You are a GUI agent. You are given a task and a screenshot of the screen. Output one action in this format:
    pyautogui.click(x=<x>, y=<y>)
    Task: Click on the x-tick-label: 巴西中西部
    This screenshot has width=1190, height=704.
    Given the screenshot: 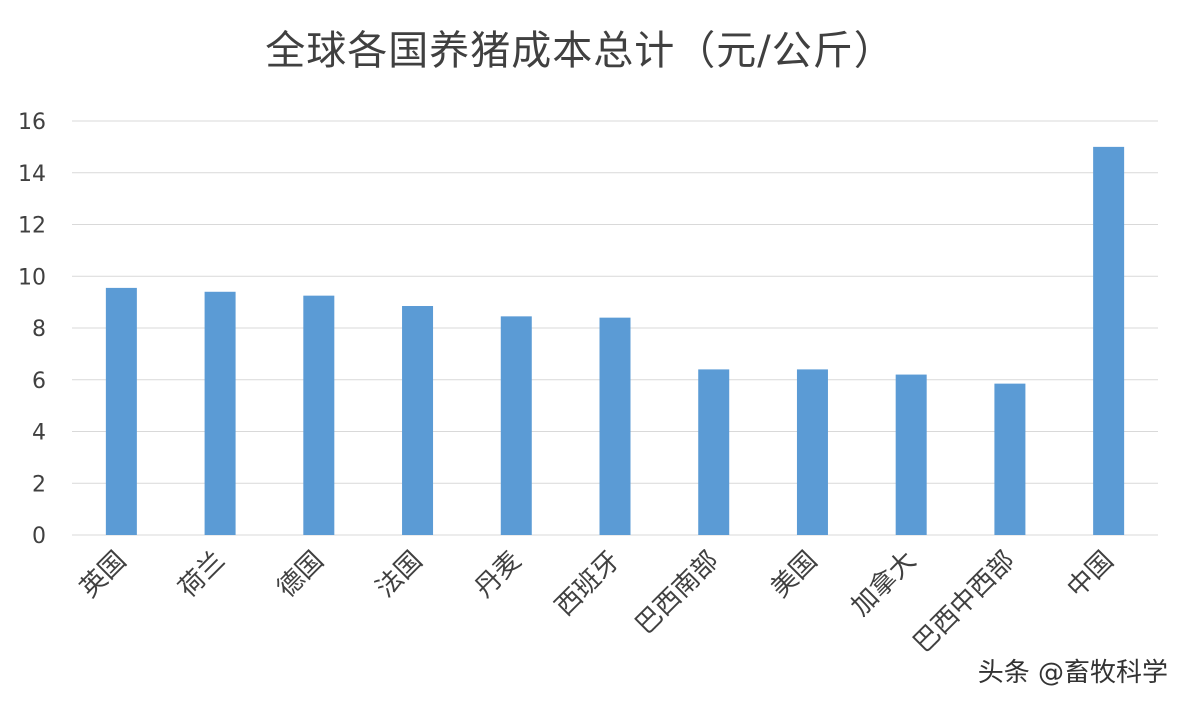 What is the action you would take?
    pyautogui.click(x=964, y=602)
    